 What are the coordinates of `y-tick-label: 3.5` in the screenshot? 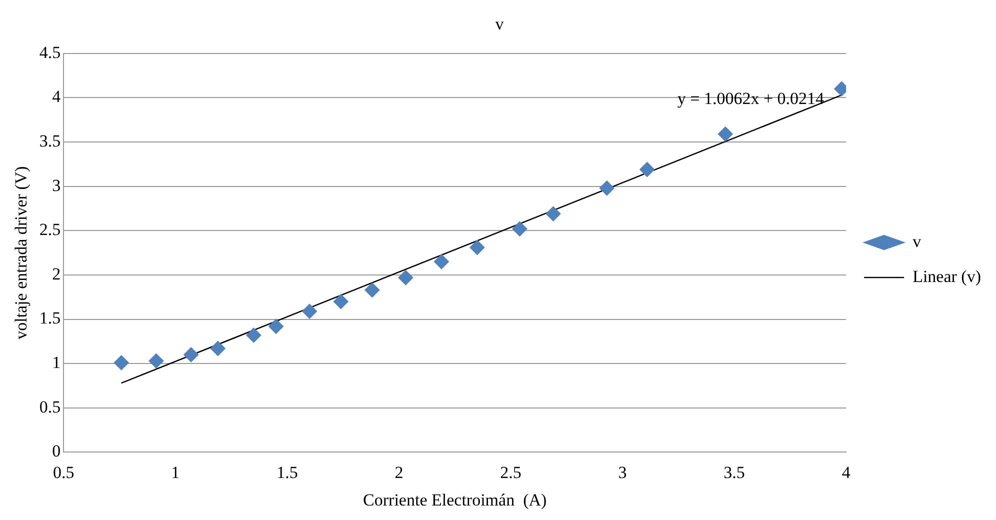 It's located at (50, 140).